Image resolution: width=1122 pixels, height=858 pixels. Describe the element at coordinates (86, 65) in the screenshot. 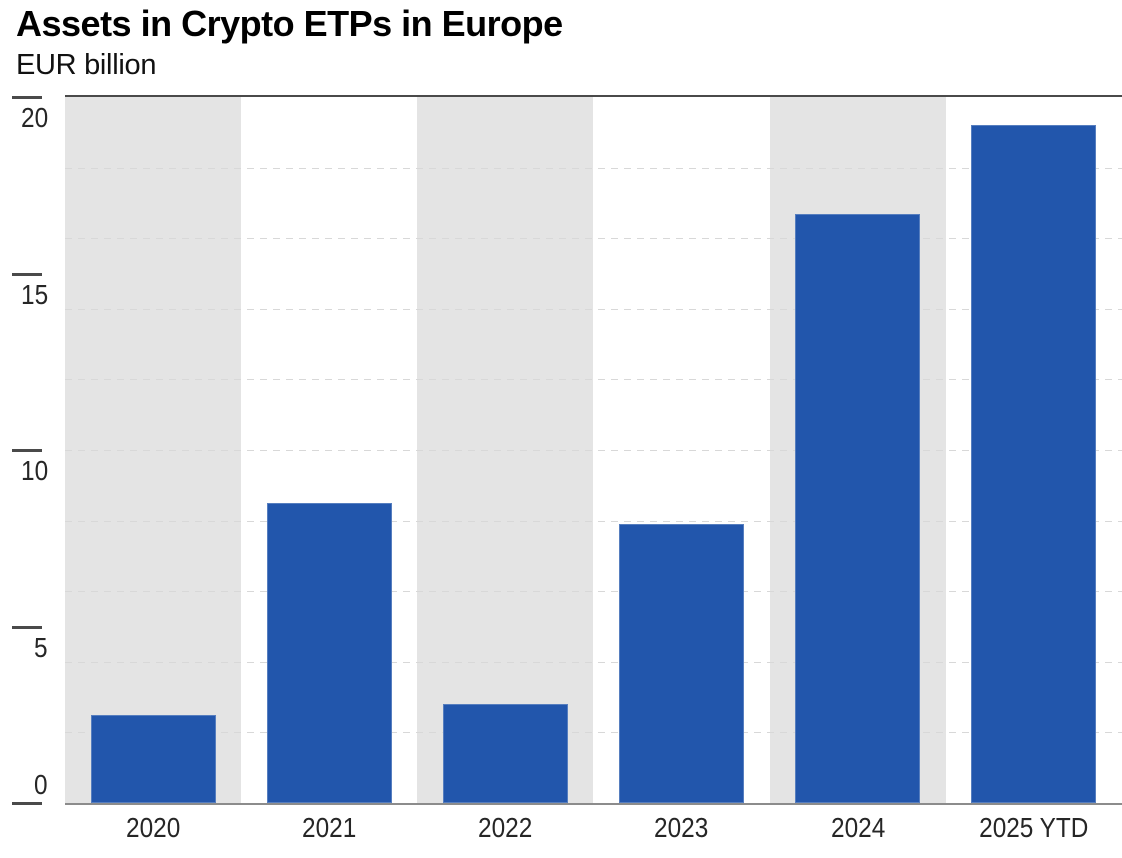

I see `page-subtitle: EUR billion` at that location.